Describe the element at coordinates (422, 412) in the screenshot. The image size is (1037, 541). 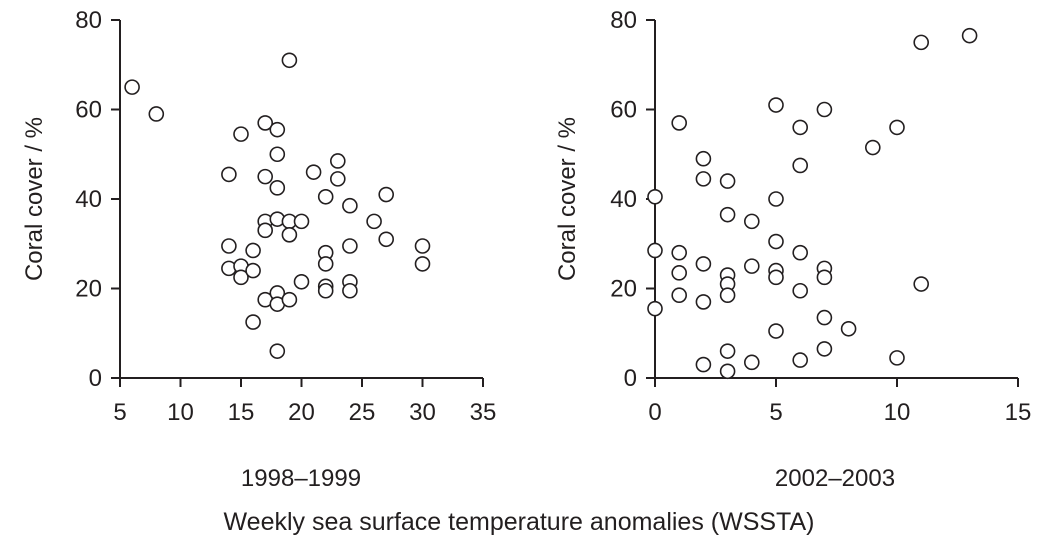
I see `x-tick-label: 30` at that location.